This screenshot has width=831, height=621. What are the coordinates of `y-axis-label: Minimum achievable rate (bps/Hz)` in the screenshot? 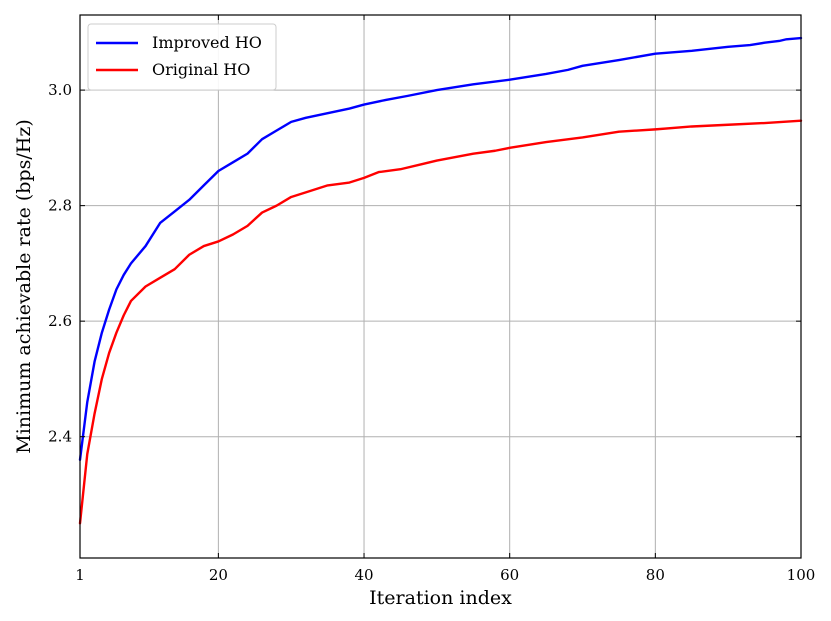 It's located at (24, 286).